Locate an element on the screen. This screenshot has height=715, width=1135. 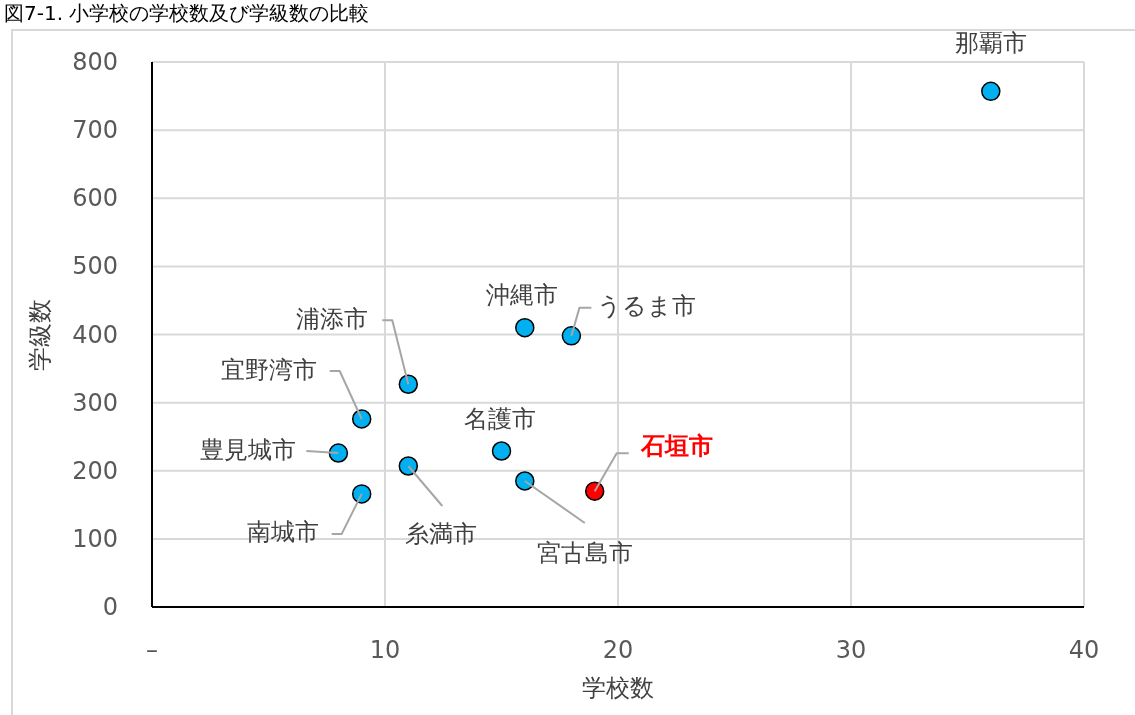
x-axis-title: 学校数 is located at coordinates (618, 688).